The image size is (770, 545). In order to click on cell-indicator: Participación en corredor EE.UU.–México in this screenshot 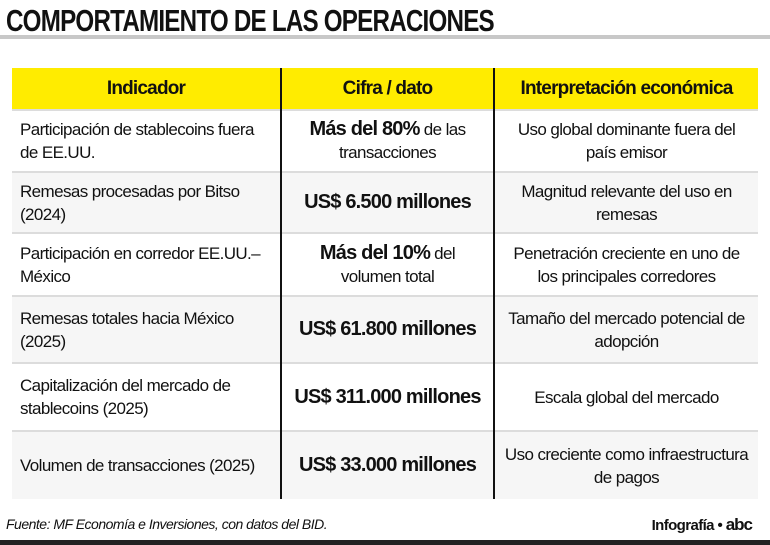, I will do `click(146, 264)`.